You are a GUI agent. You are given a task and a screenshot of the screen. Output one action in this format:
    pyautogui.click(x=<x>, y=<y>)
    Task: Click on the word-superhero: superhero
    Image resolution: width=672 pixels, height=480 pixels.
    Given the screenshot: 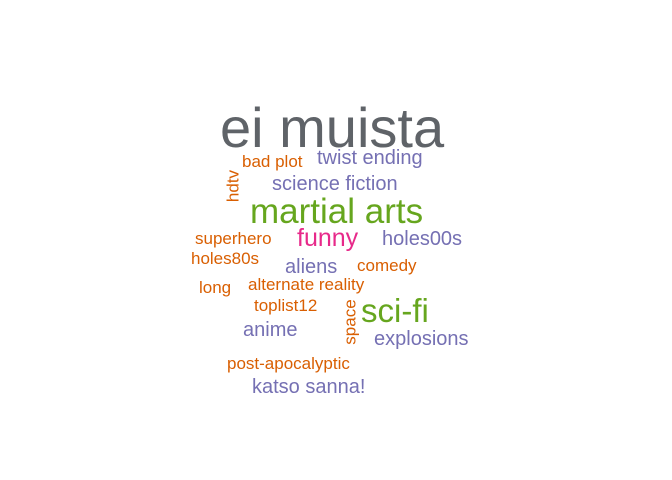 What is the action you would take?
    pyautogui.click(x=233, y=238)
    